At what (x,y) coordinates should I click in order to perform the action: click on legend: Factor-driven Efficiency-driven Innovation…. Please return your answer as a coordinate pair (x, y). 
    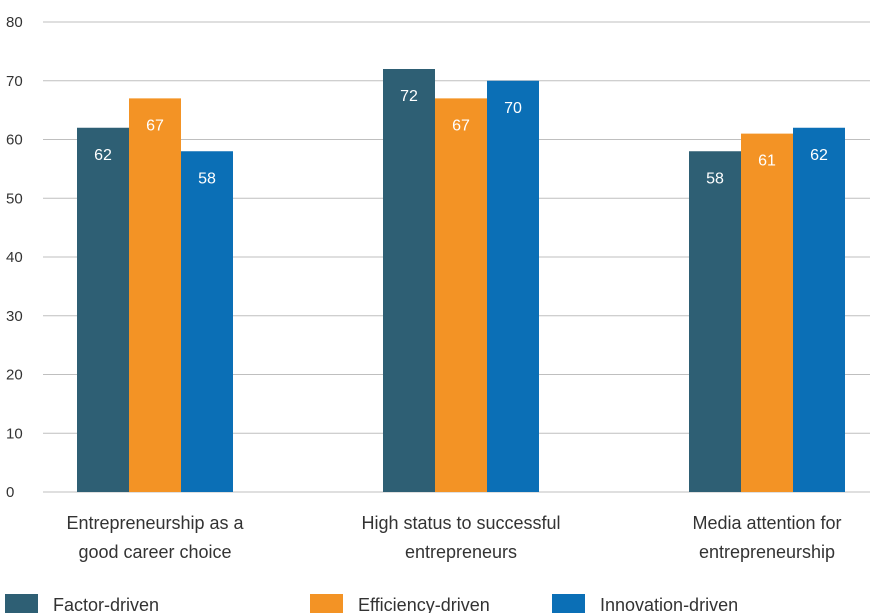
    Looking at the image, I should click on (371, 603).